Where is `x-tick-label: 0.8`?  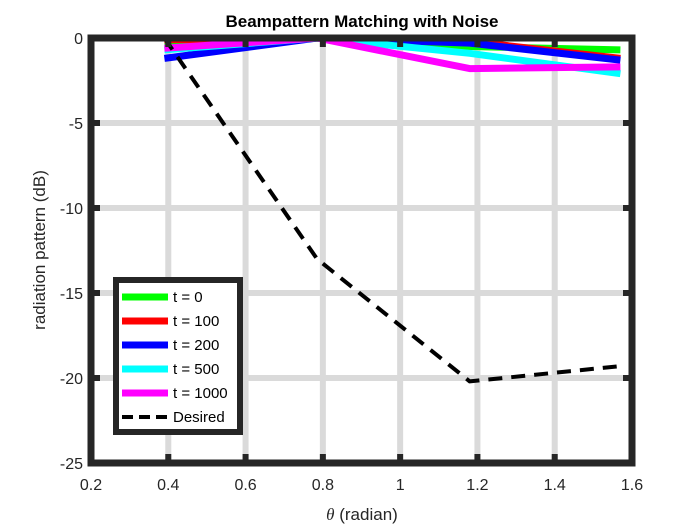 x-tick-label: 0.8 is located at coordinates (323, 485).